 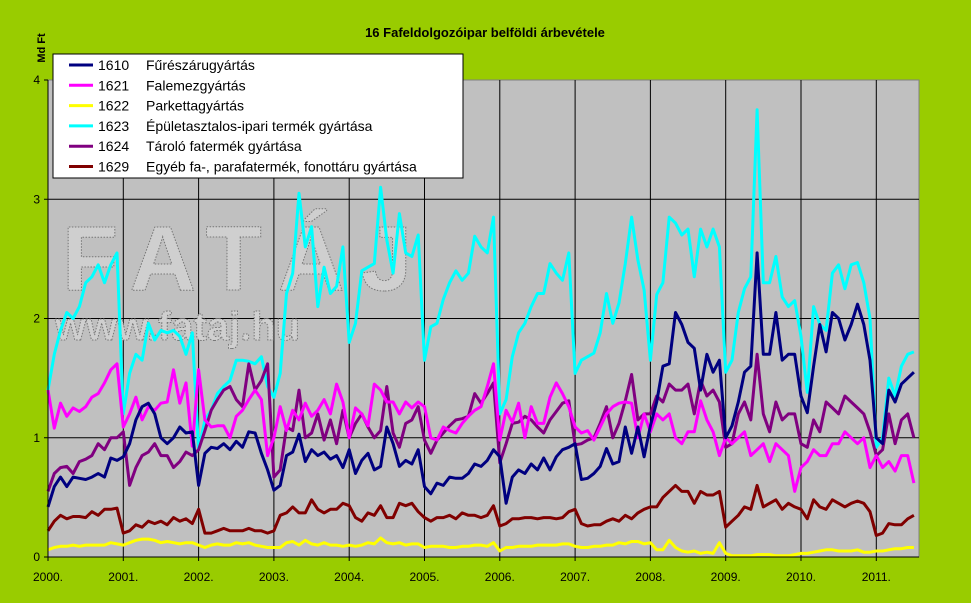 I want to click on x-tick-label: 2002., so click(x=199, y=577).